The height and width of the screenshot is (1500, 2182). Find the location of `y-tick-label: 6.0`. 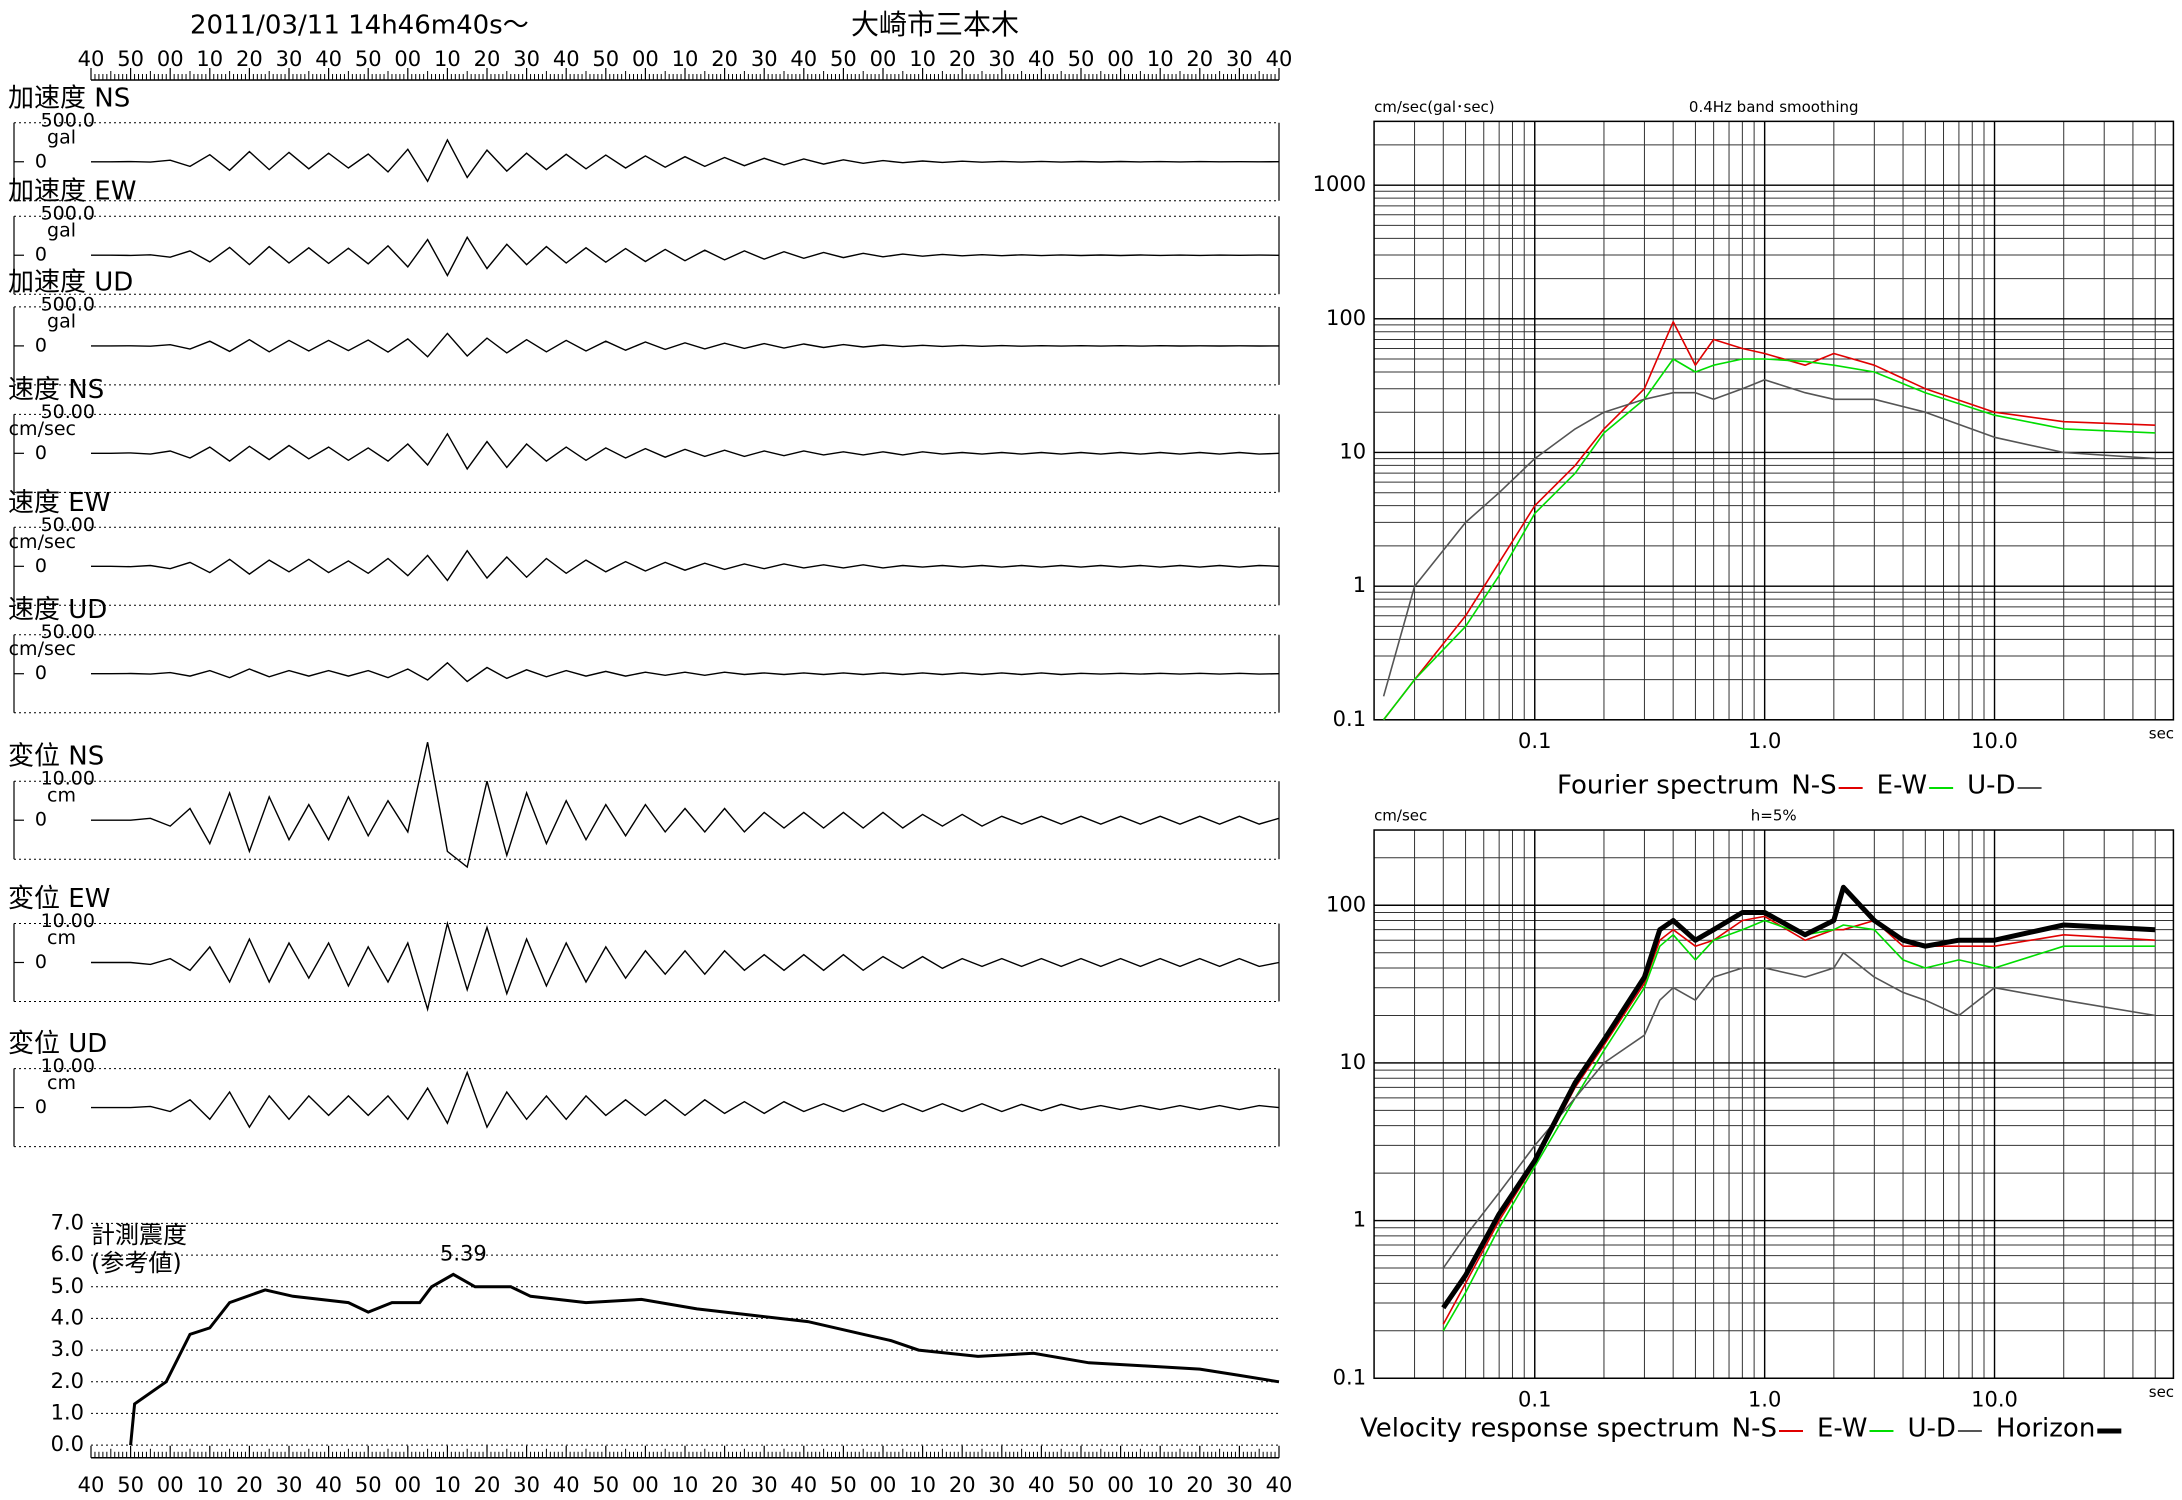

y-tick-label: 6.0 is located at coordinates (67, 1254).